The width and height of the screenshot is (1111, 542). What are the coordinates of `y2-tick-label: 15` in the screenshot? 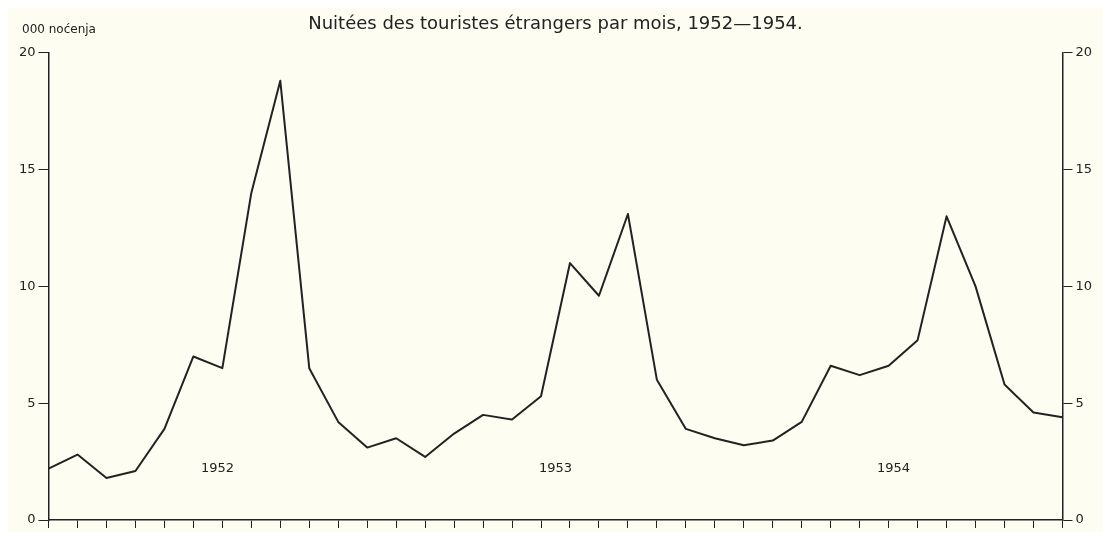 It's located at (1083, 168).